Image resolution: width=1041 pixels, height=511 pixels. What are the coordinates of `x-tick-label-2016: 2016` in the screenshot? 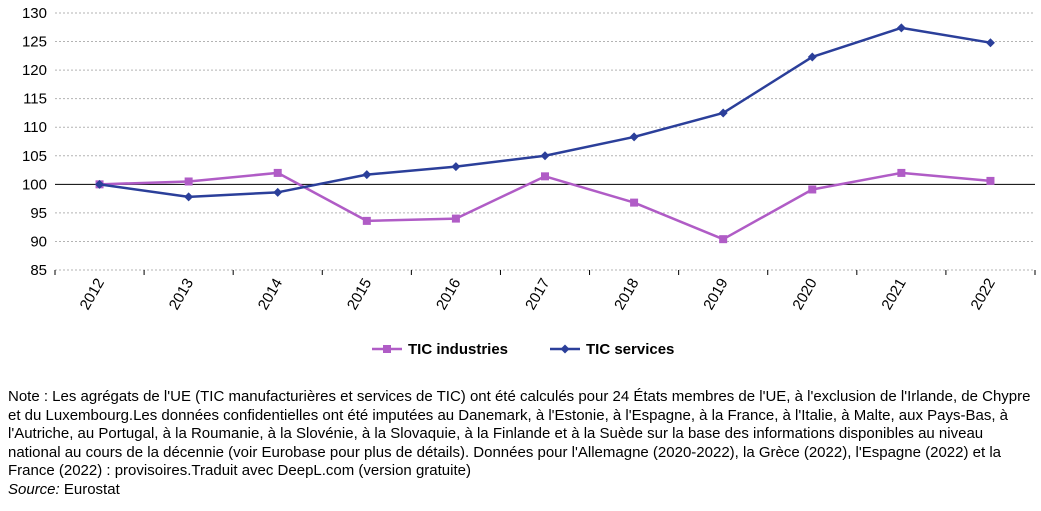 It's located at (448, 294).